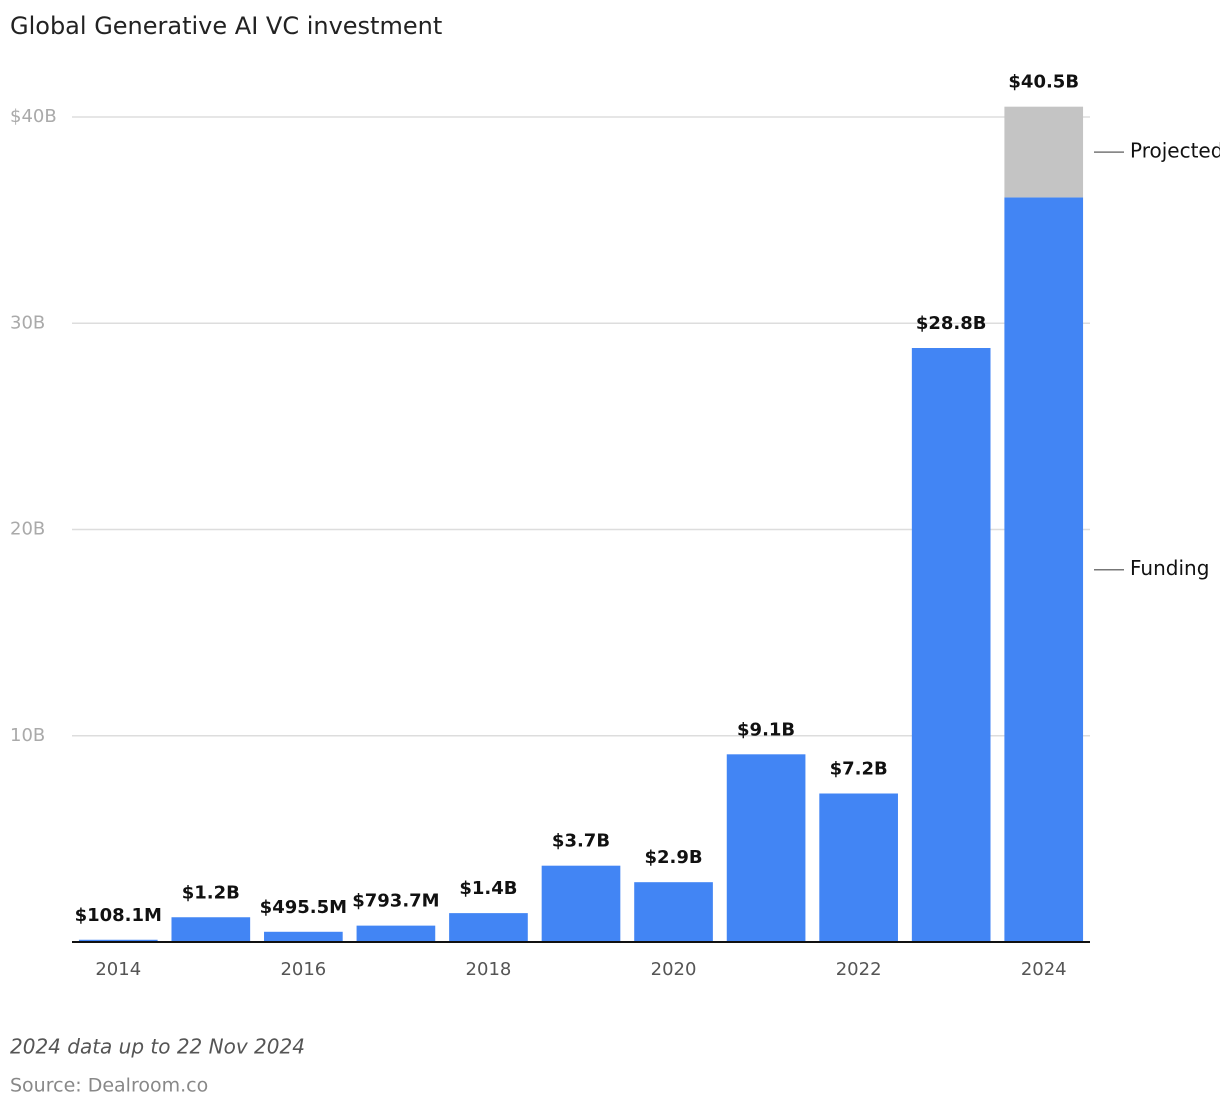 This screenshot has height=1110, width=1220. Describe the element at coordinates (1175, 151) in the screenshot. I see `series-label: Projected` at that location.